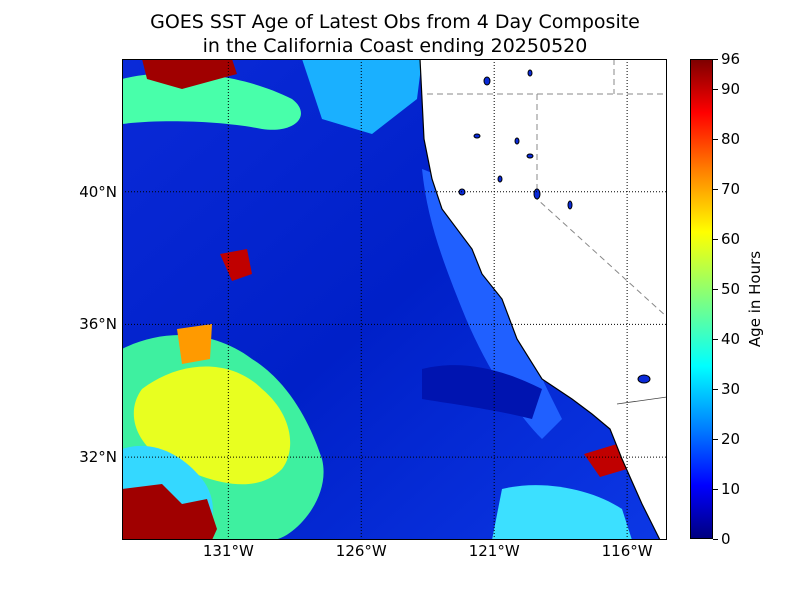  I want to click on deep-blue-band, so click(482, 392).